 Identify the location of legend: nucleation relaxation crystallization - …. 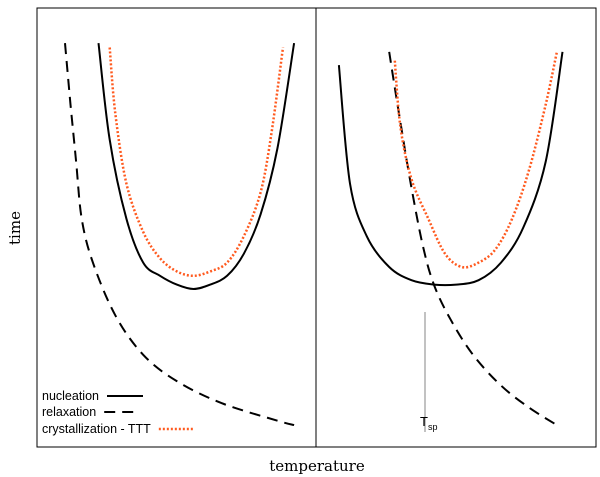
(118, 412).